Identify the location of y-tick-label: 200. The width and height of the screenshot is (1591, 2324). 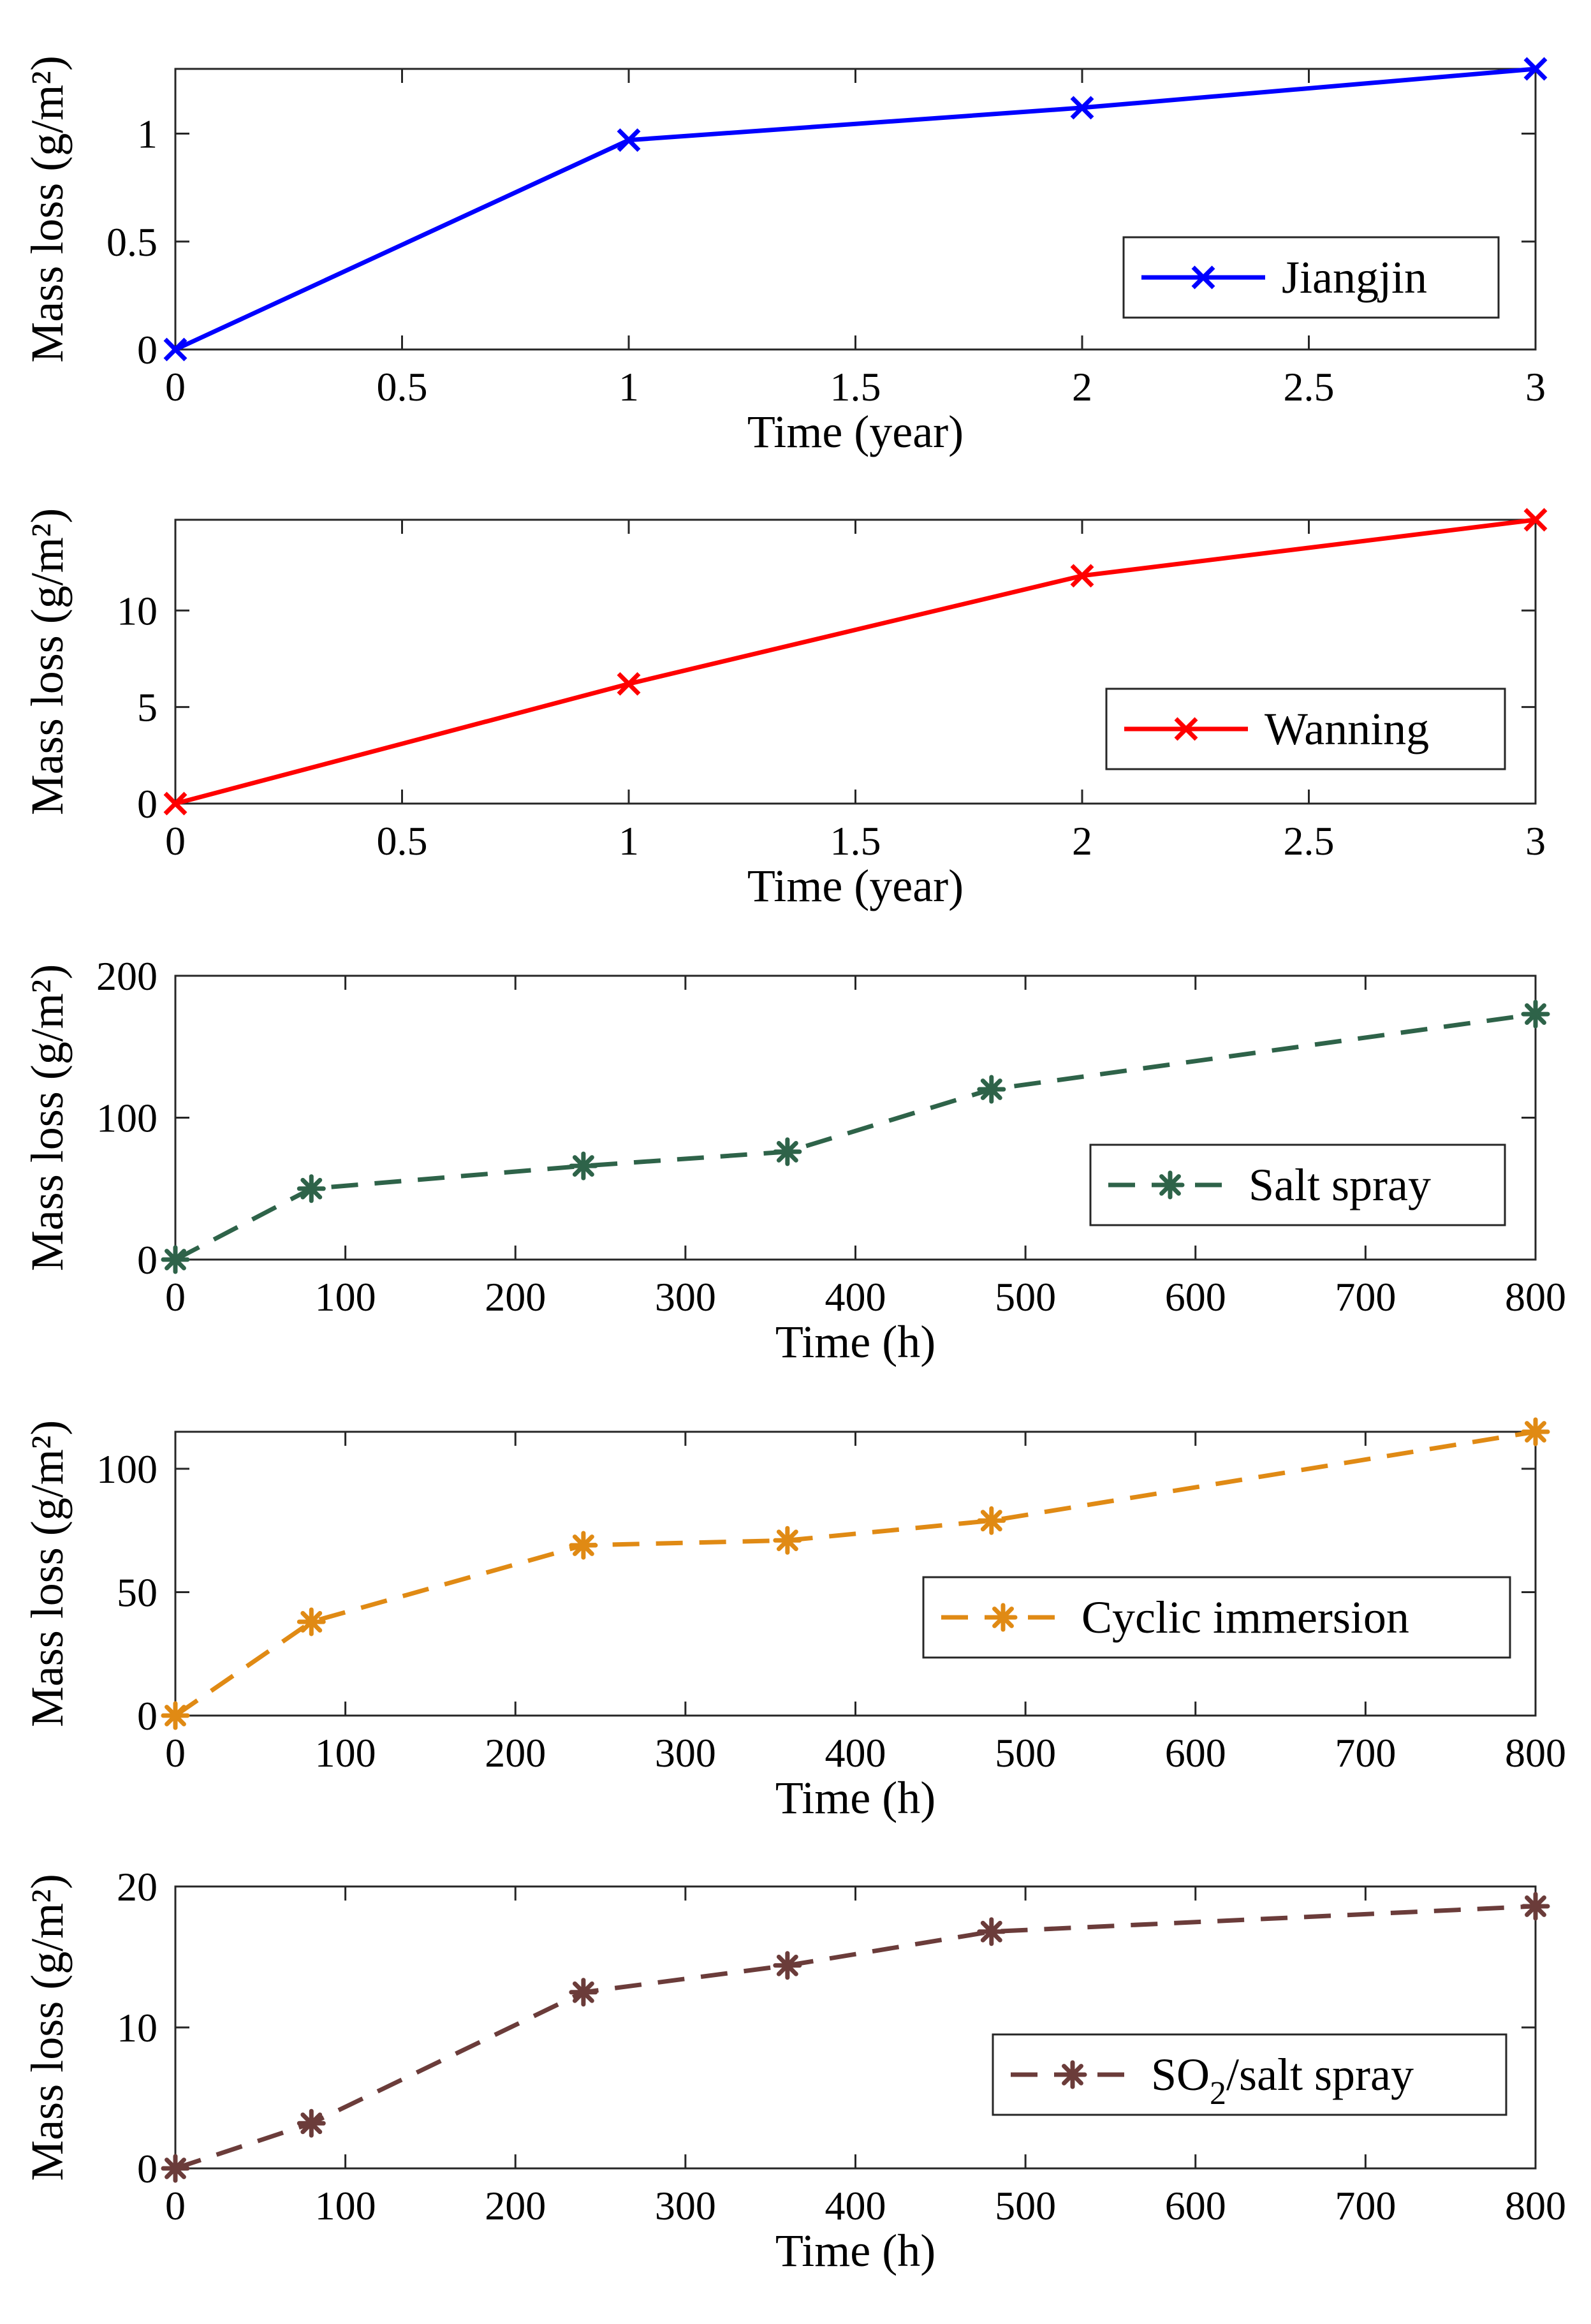
(127, 976).